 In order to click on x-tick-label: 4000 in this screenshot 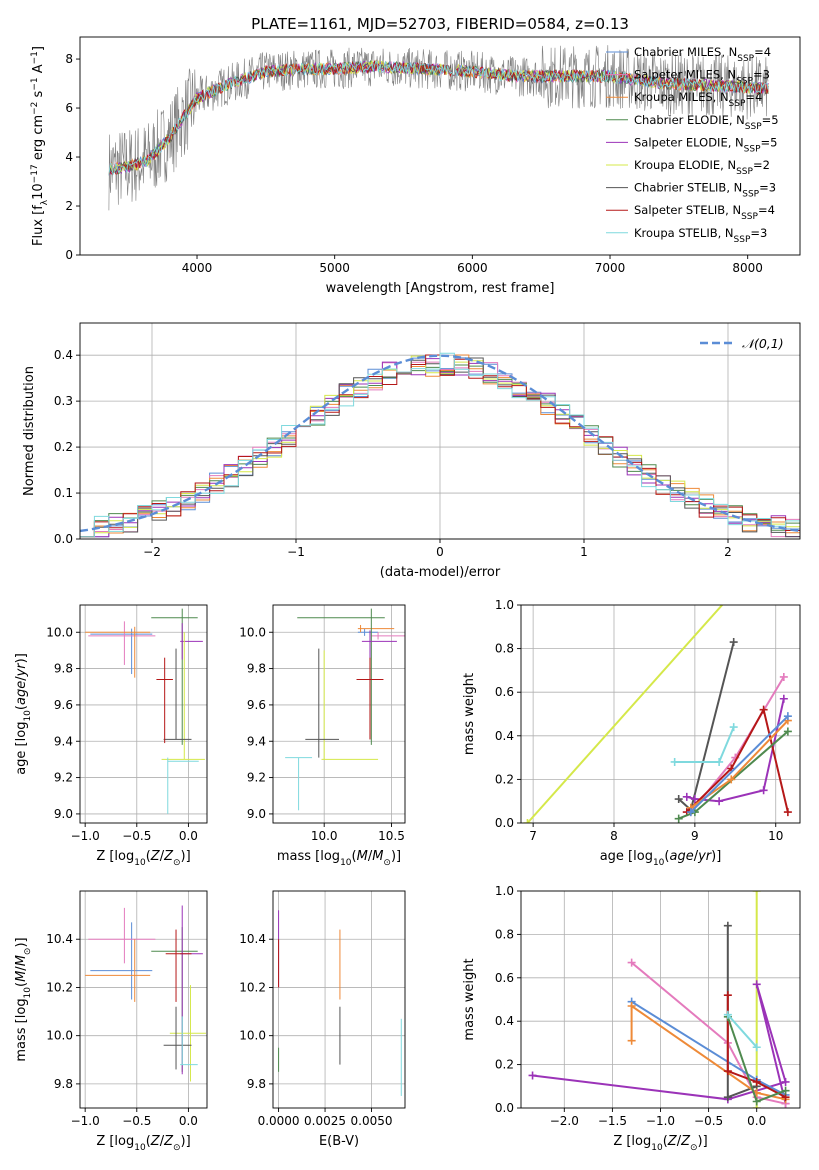, I will do `click(197, 268)`.